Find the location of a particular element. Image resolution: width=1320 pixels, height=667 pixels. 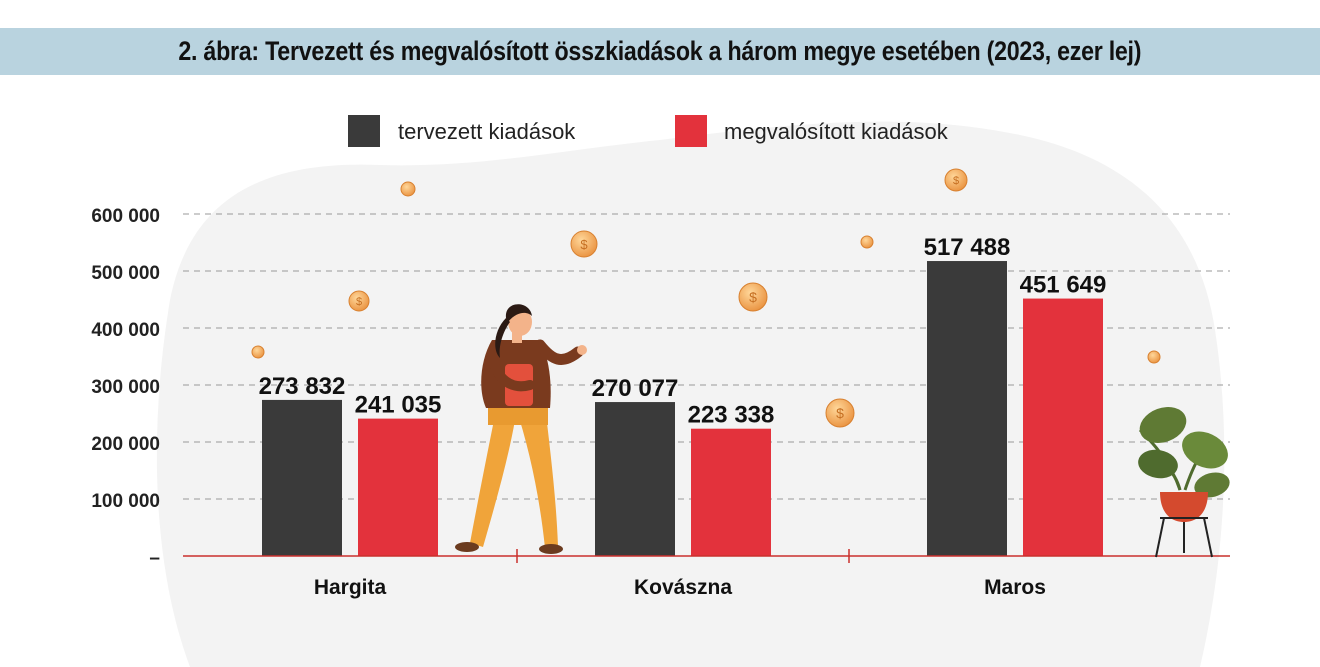

x-tick-label-kovászna: Kovászna is located at coordinates (683, 587).